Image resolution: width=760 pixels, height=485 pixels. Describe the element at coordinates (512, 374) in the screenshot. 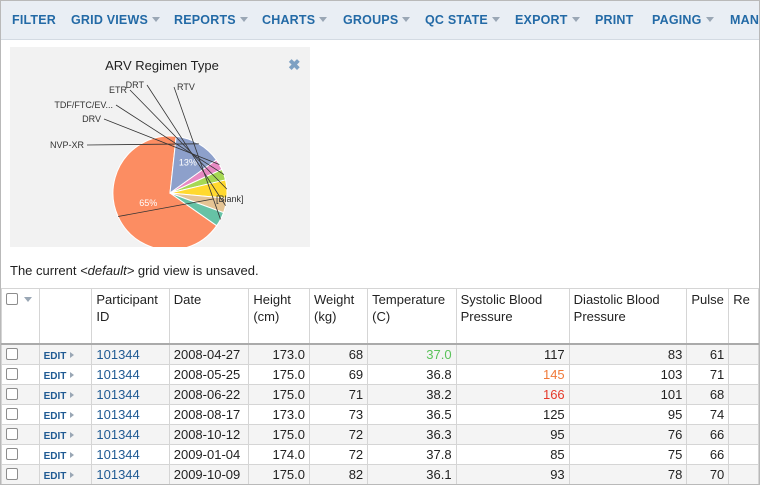

I see `cell-systolic: 145` at that location.